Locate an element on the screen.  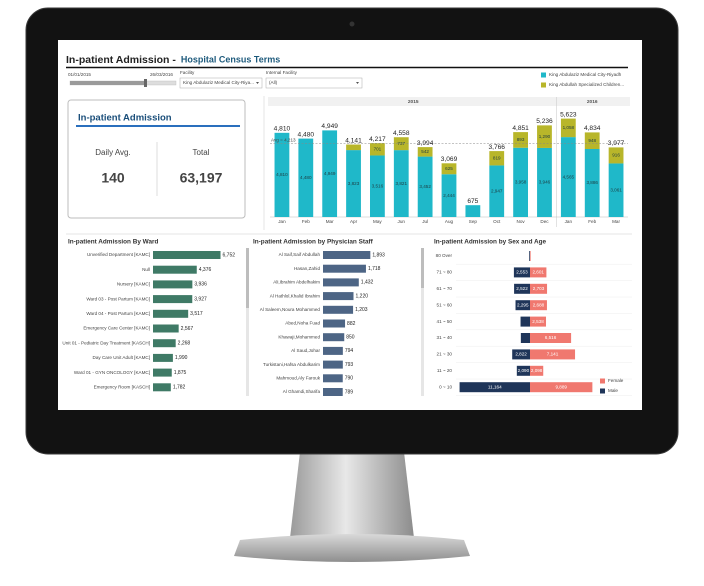
total-label: 4,949 is located at coordinates (329, 126).